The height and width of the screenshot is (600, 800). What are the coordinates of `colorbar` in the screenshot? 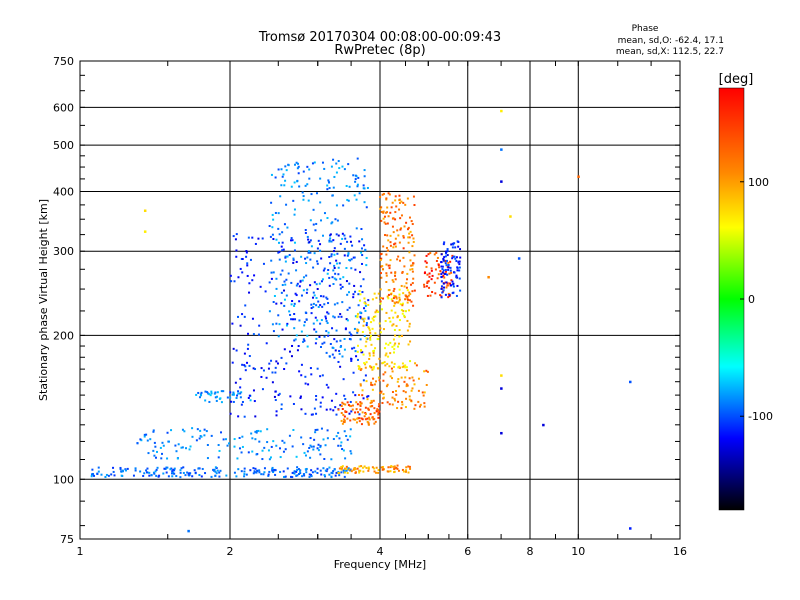 It's located at (731, 299).